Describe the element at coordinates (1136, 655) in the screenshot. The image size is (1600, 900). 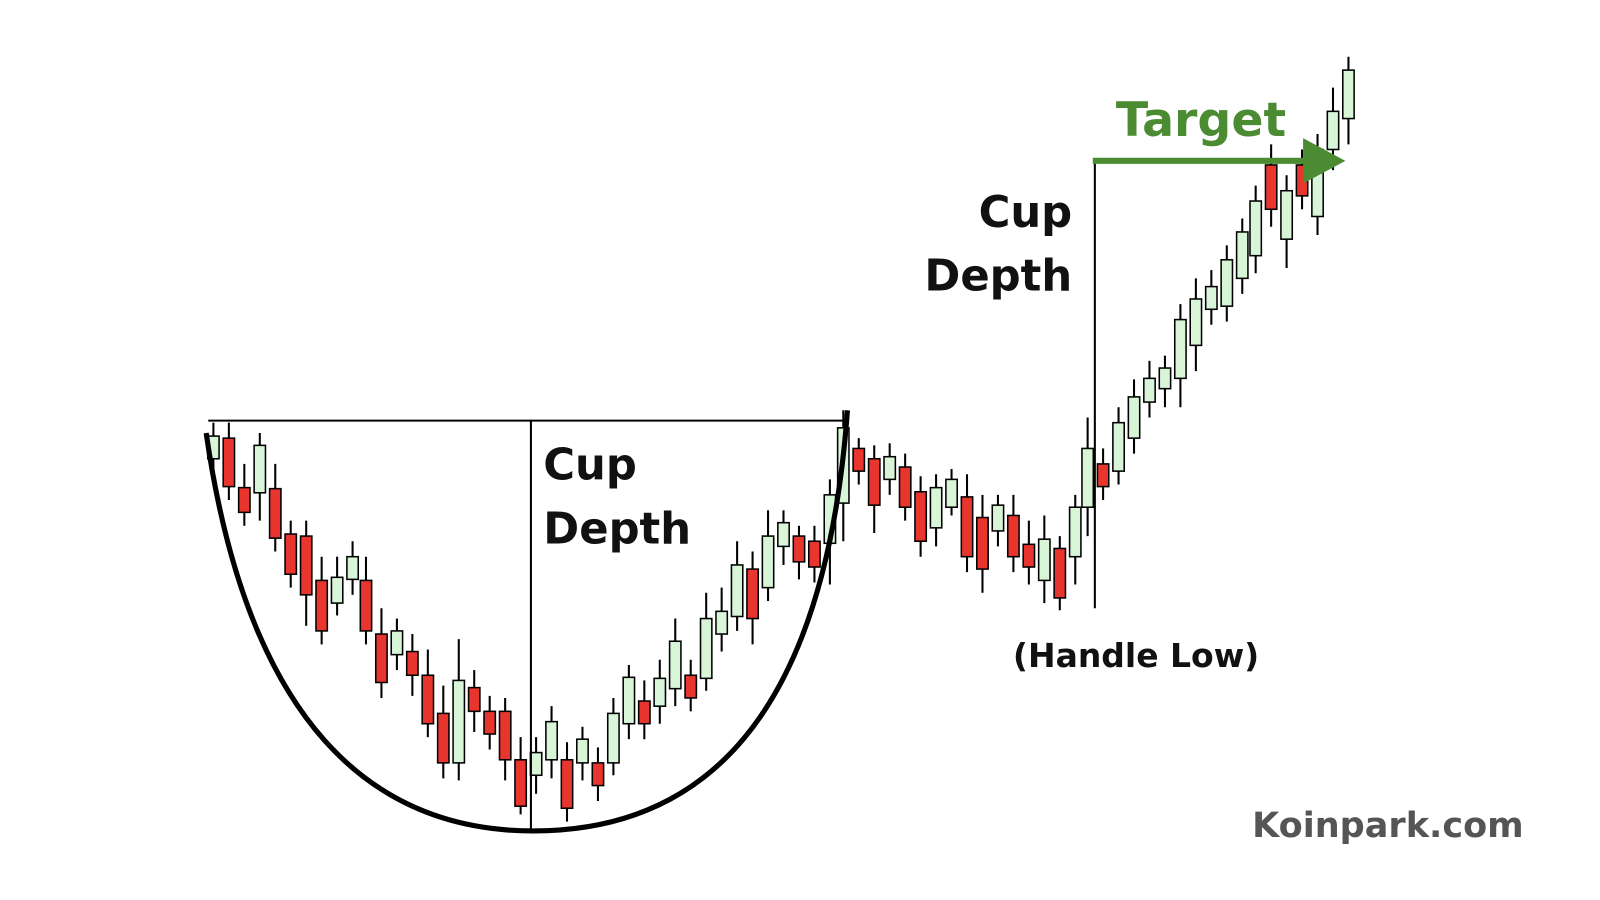
I see `handle-low-label: (Handle Low)` at that location.